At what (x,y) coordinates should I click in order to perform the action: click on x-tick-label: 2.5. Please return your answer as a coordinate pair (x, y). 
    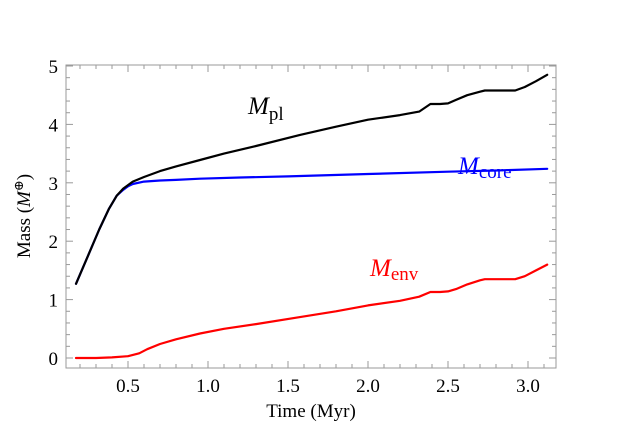
    Looking at the image, I should click on (448, 386).